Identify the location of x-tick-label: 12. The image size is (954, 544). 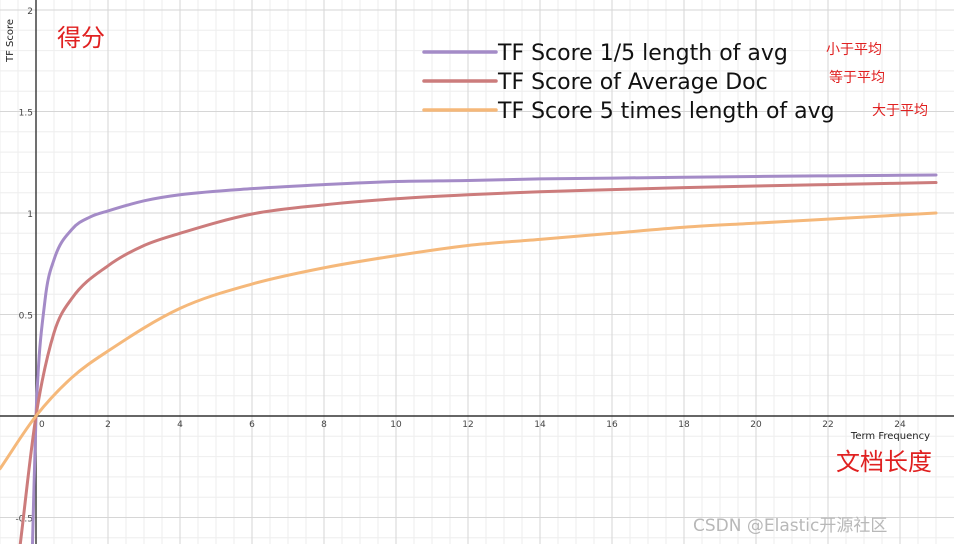
(467, 425).